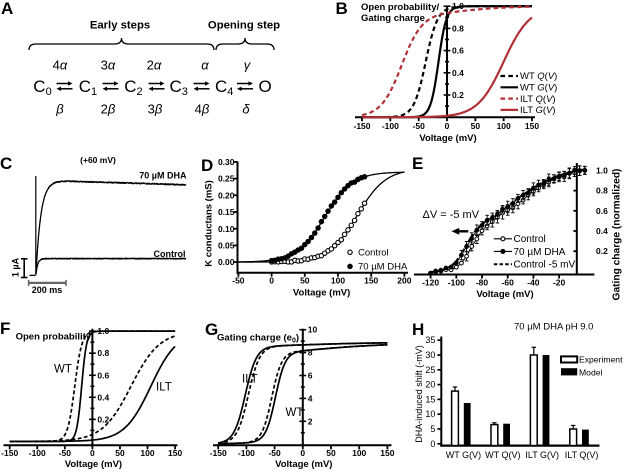 This screenshot has width=624, height=472. What do you see at coordinates (244, 26) in the screenshot?
I see `svg-text: Opening step` at bounding box center [244, 26].